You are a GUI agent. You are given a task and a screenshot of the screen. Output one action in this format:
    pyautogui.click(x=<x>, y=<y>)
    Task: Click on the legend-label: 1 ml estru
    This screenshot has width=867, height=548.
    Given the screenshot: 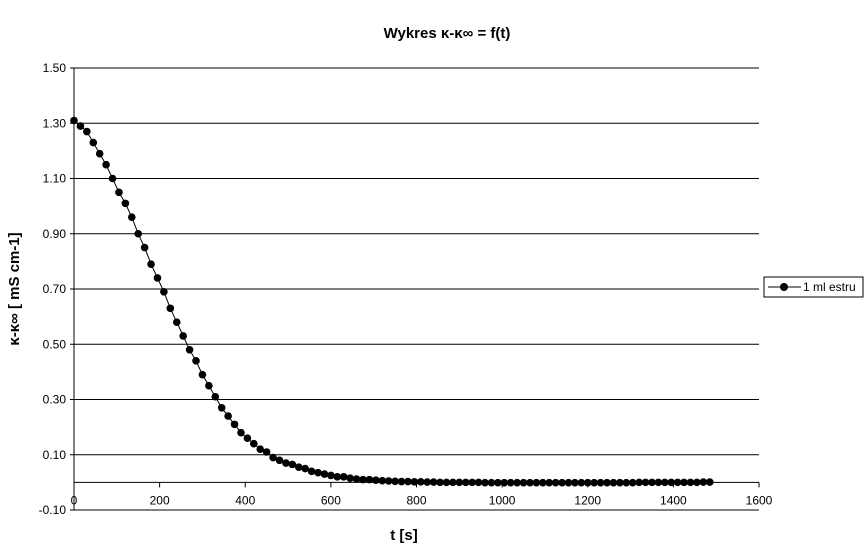 What is the action you would take?
    pyautogui.click(x=829, y=287)
    